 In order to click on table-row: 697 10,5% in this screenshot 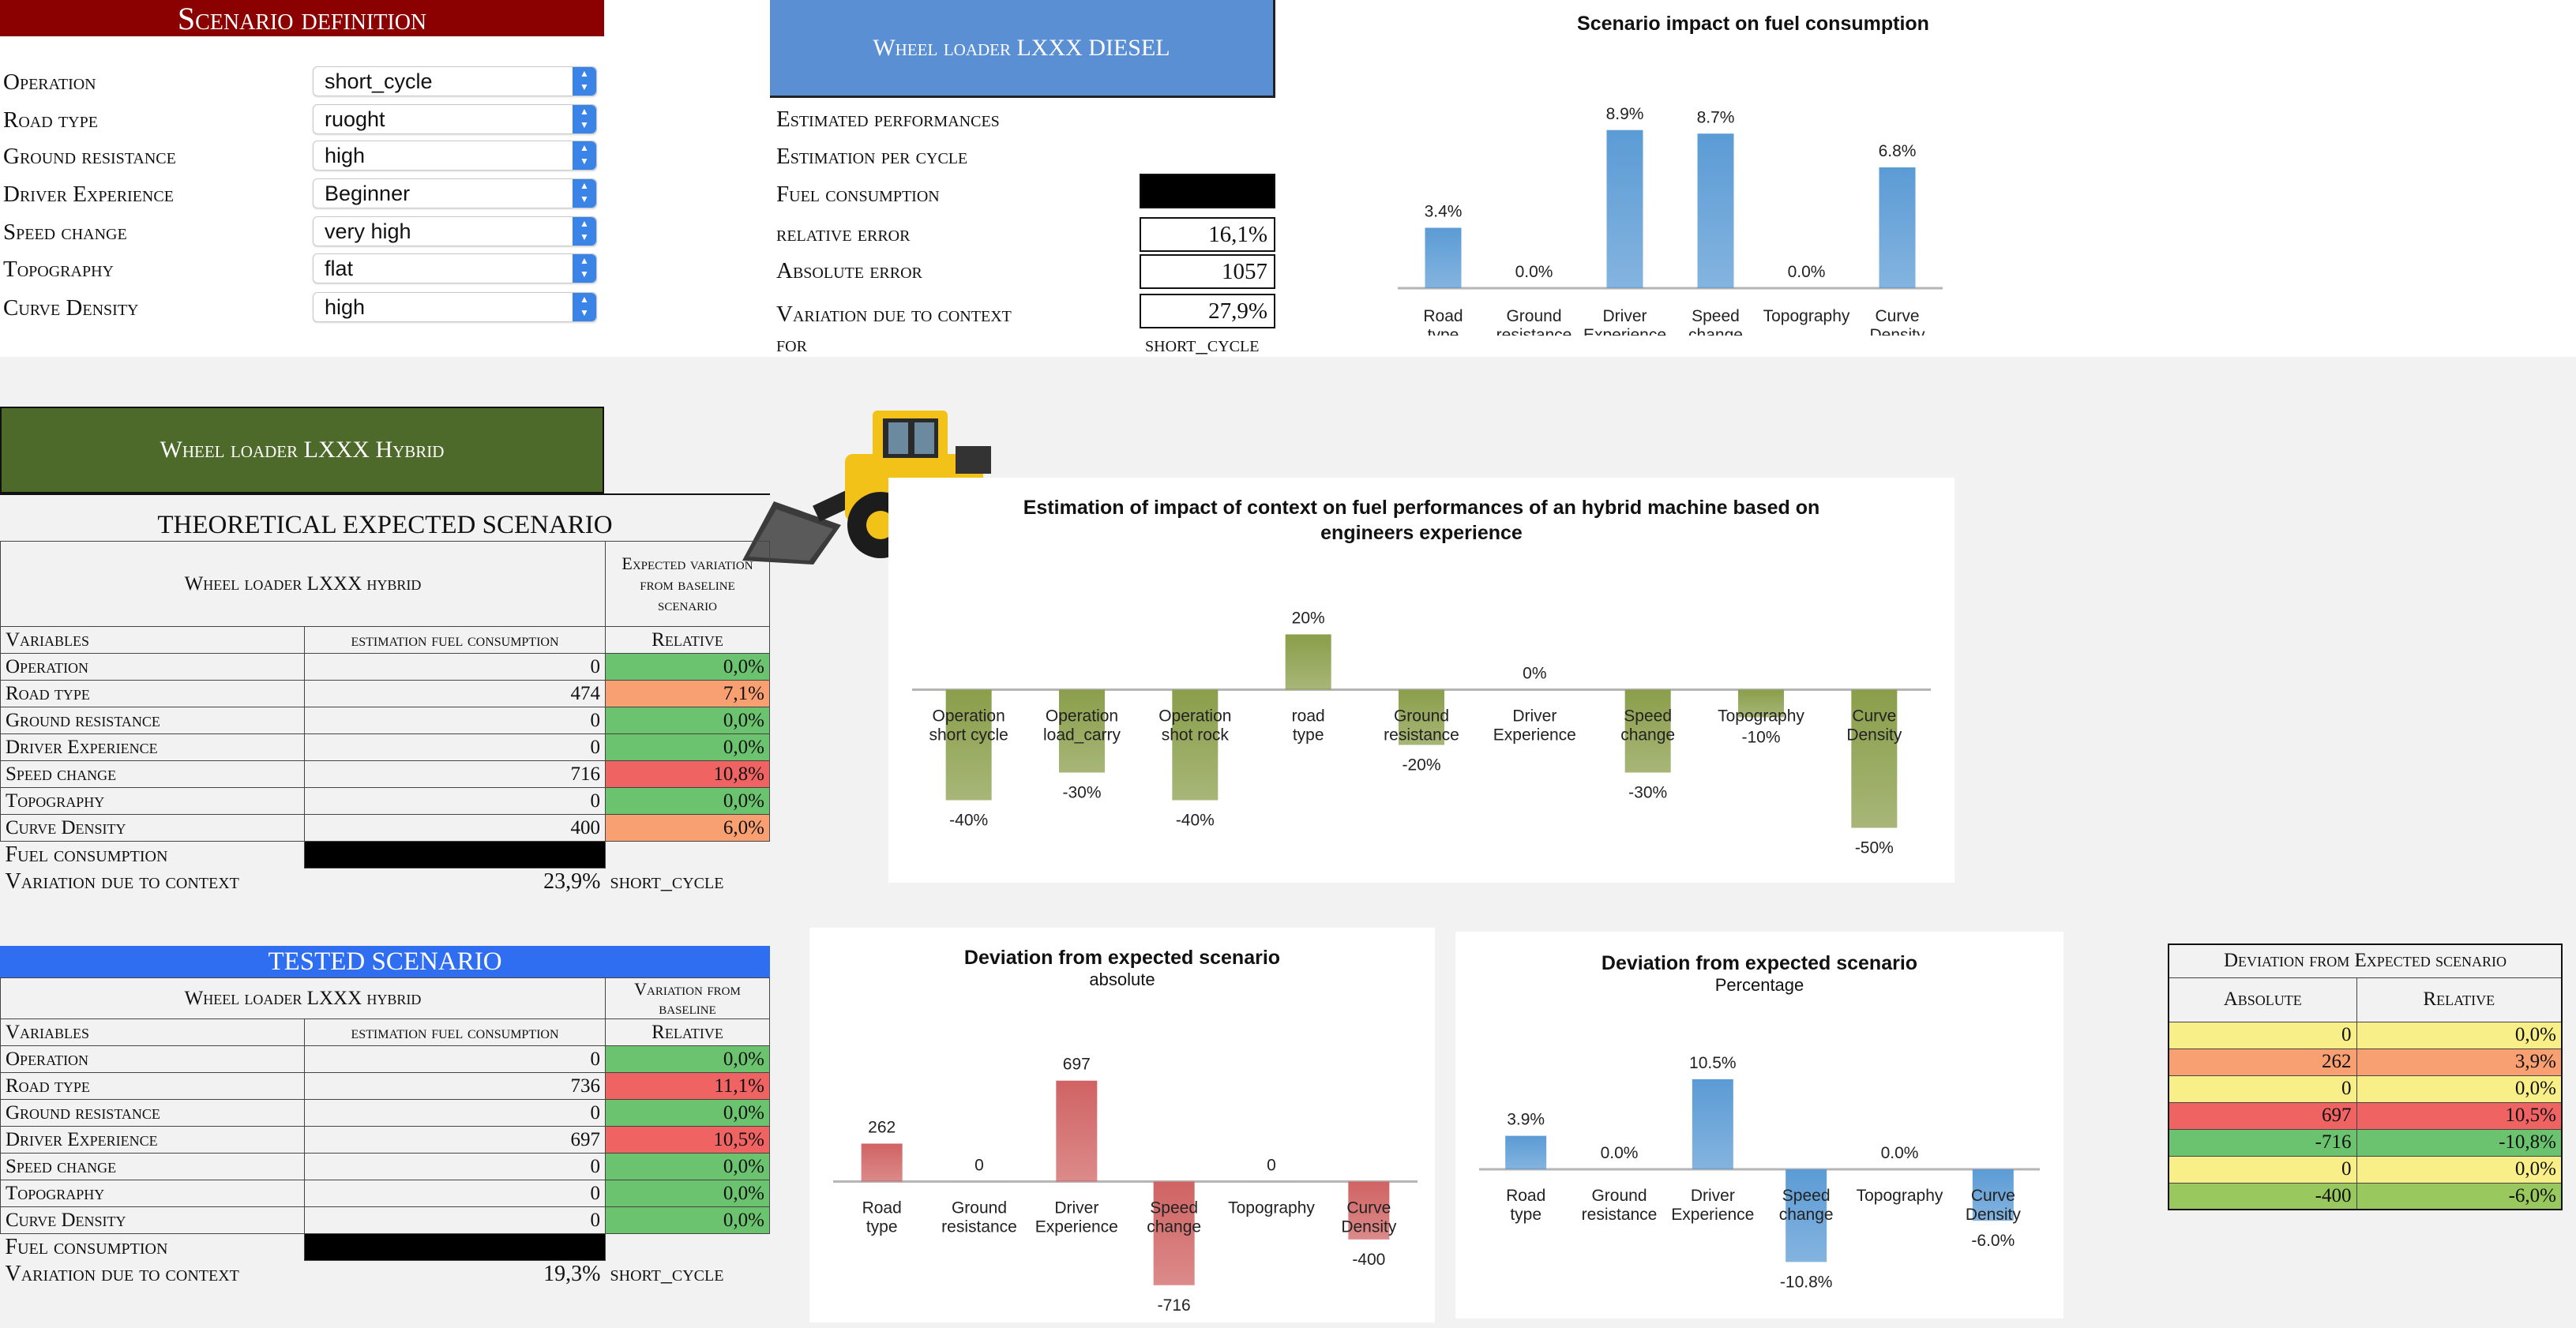, I will do `click(2365, 1115)`.